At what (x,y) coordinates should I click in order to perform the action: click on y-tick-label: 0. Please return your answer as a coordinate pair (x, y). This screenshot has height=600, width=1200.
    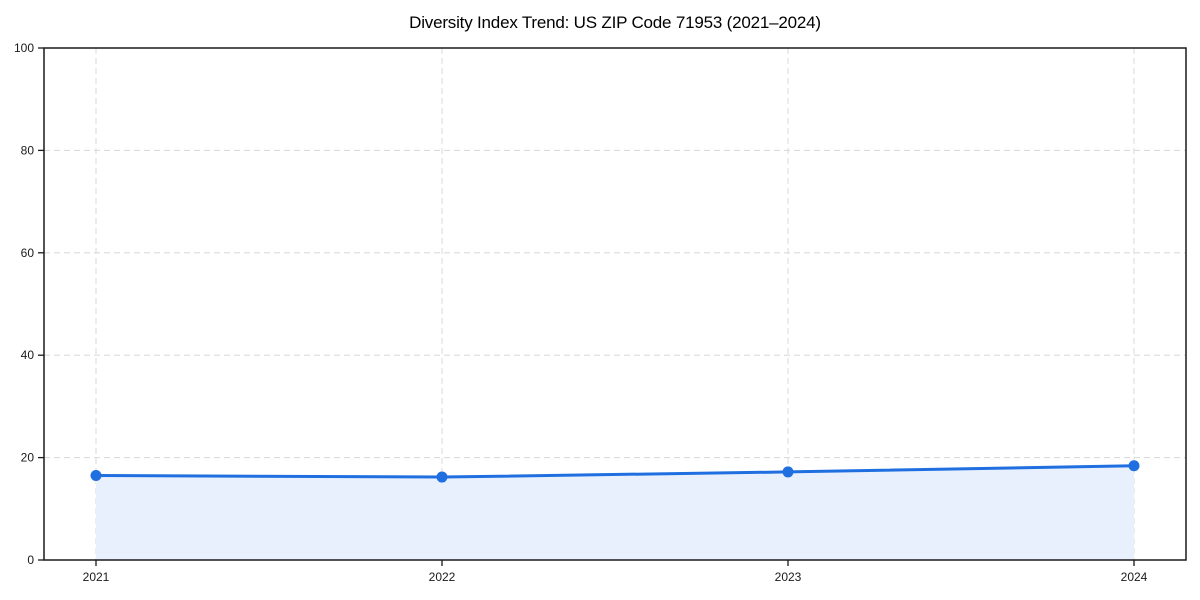
    Looking at the image, I should click on (30, 560).